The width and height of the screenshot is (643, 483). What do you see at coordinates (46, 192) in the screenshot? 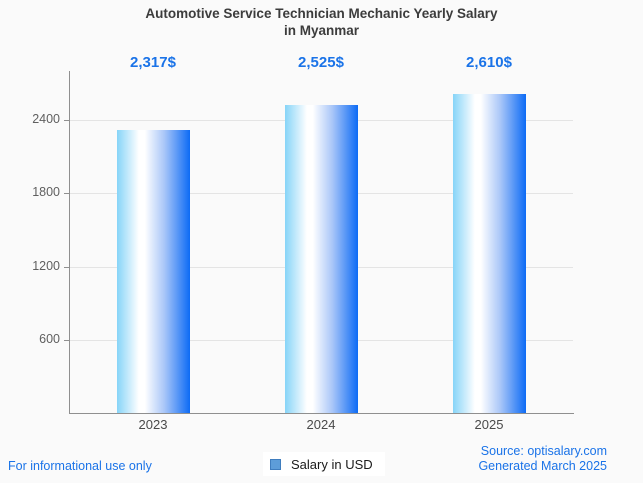
I see `ytick-label-1800: 1800` at bounding box center [46, 192].